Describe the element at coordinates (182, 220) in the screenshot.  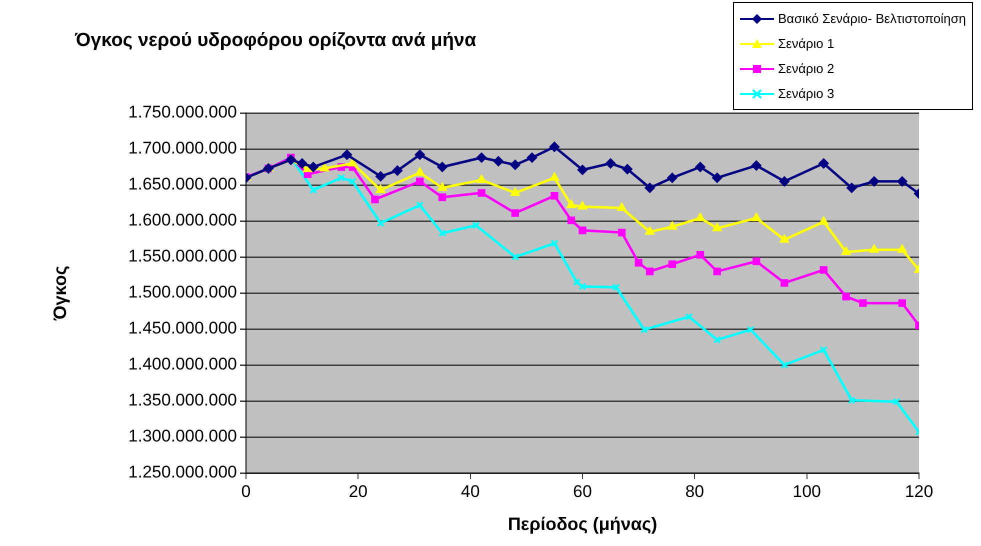
I see `y-tick-label: 1.600.000.000` at that location.